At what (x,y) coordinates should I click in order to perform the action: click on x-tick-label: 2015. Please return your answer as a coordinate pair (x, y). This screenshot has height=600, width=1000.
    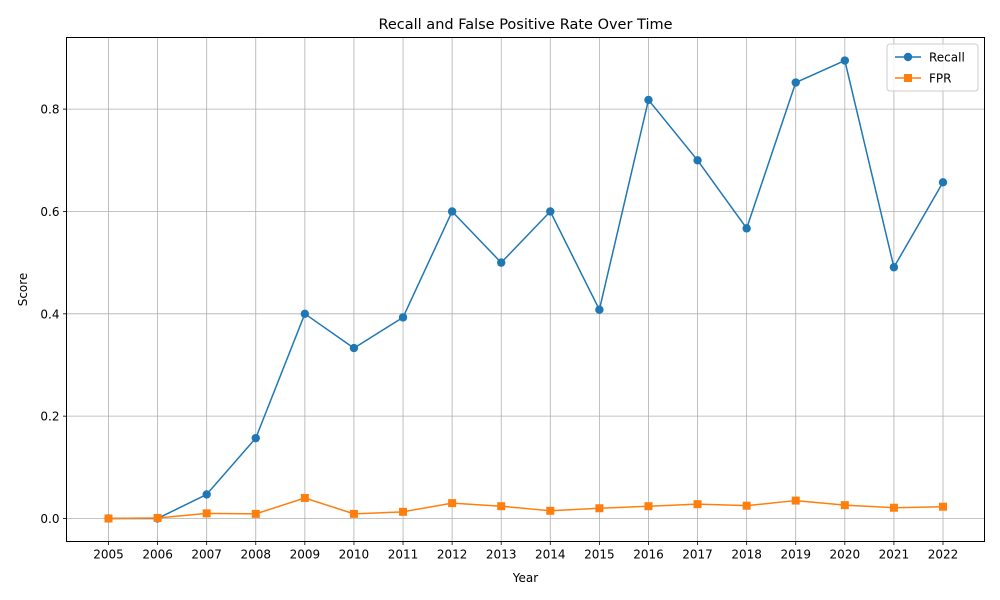
    Looking at the image, I should click on (599, 555).